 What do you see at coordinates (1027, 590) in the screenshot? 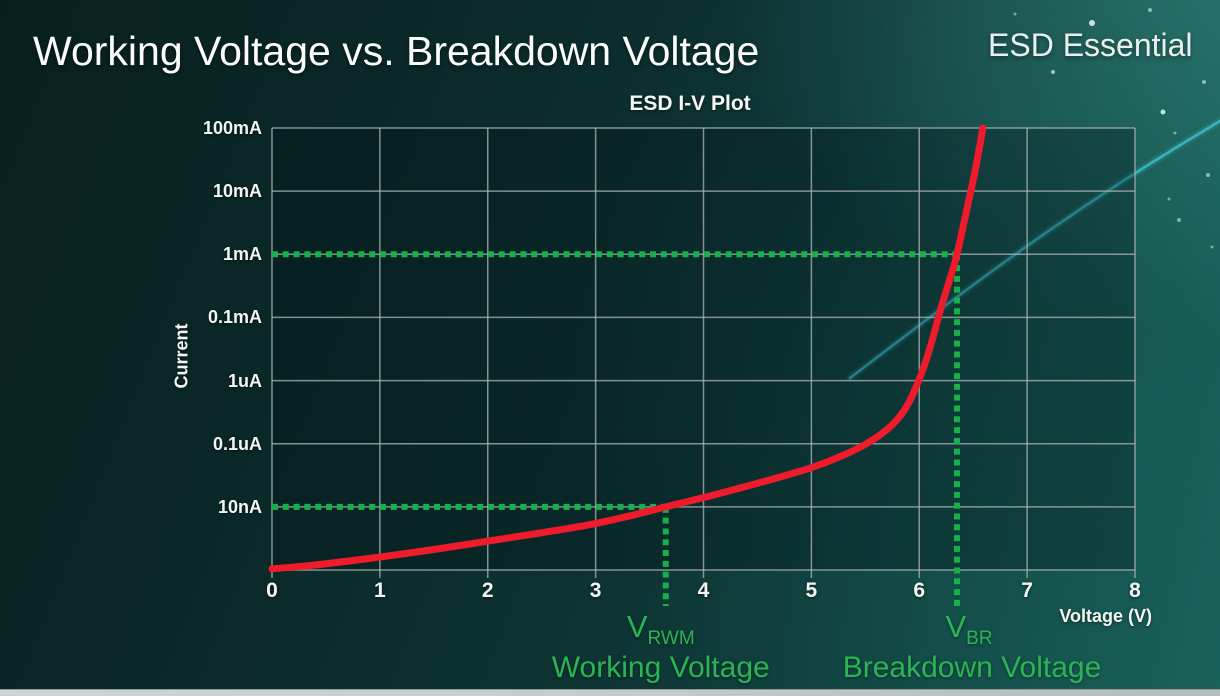
I see `x-tick-label: 7` at bounding box center [1027, 590].